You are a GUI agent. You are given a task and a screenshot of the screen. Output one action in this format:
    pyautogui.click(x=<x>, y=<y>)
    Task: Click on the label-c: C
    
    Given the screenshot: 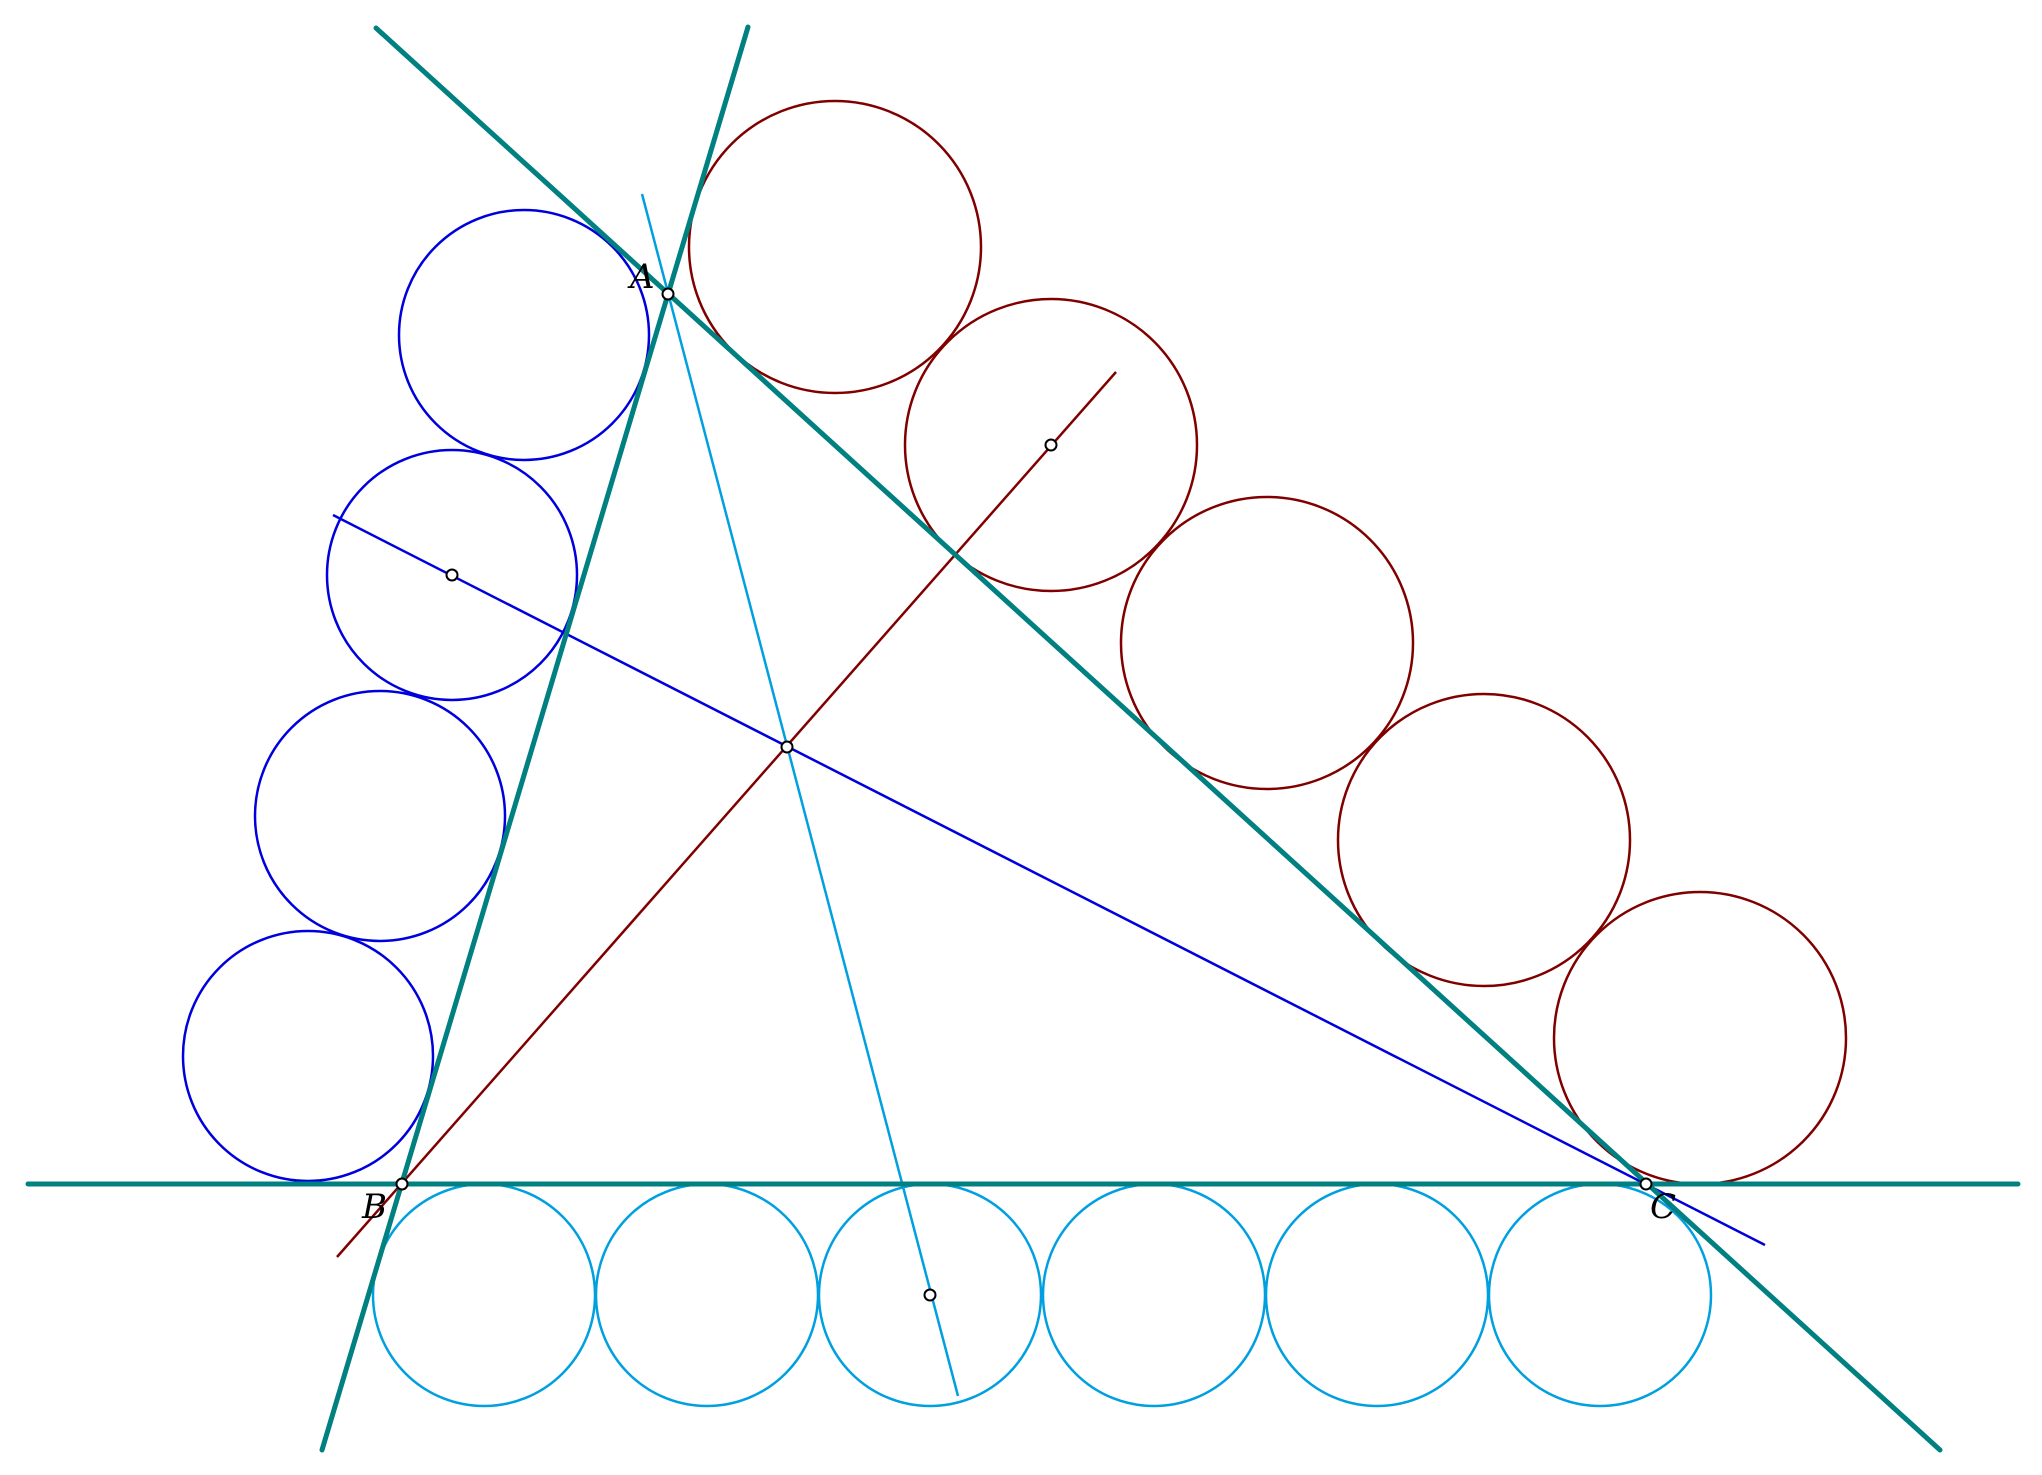 What is the action you would take?
    pyautogui.click(x=1663, y=1207)
    